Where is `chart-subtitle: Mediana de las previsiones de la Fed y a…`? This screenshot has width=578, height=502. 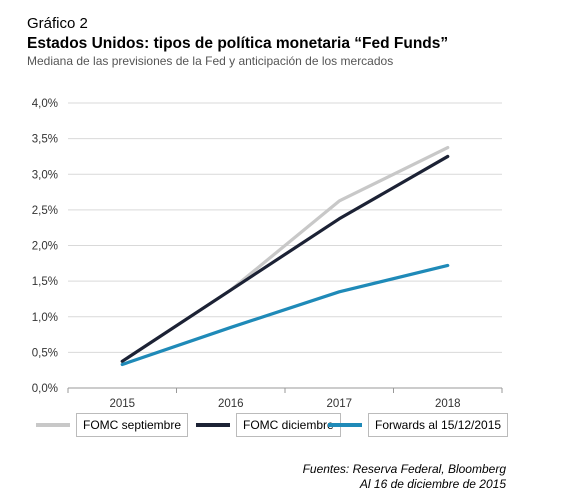
chart-subtitle: Mediana de las previsiones de la Fed y a… is located at coordinates (210, 61).